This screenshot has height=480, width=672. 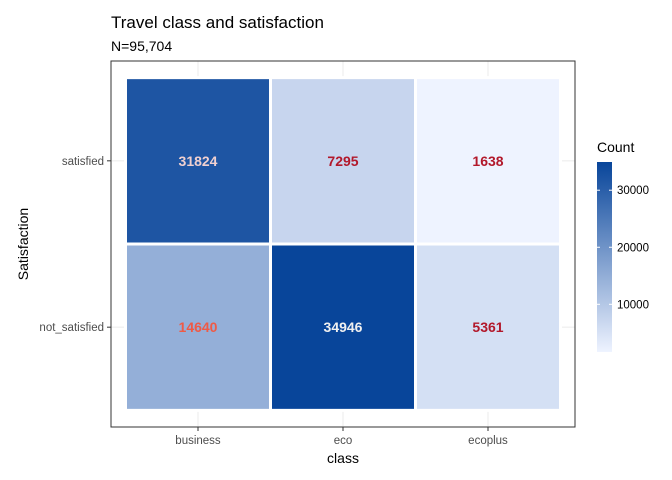 I want to click on legend-tick-label: 10000, so click(x=633, y=305).